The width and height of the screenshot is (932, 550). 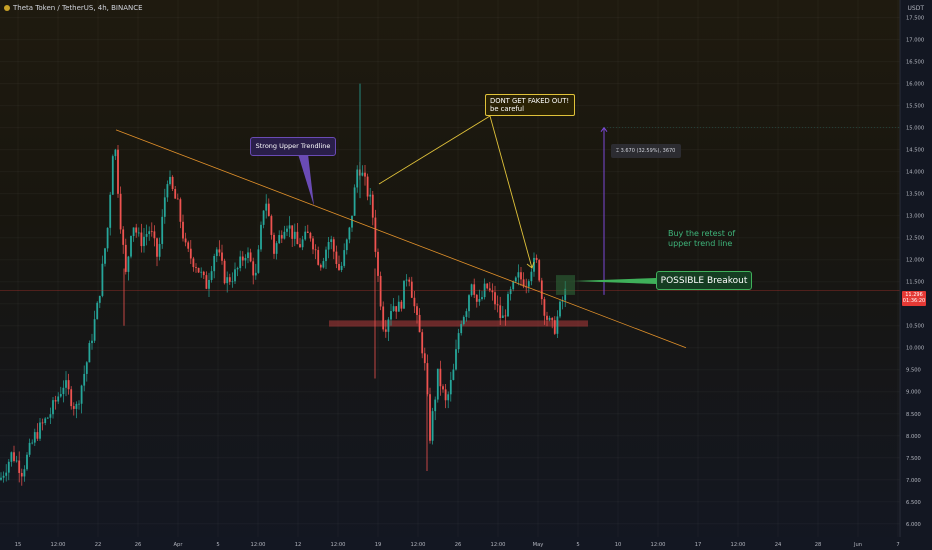 What do you see at coordinates (98, 545) in the screenshot?
I see `x-tick-label: 22` at bounding box center [98, 545].